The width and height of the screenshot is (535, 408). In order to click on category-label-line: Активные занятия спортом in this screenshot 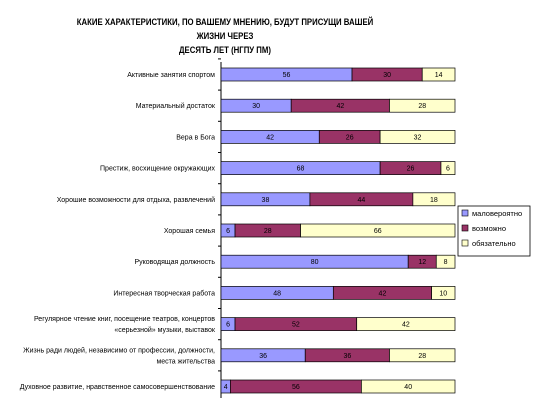, I will do `click(171, 75)`.